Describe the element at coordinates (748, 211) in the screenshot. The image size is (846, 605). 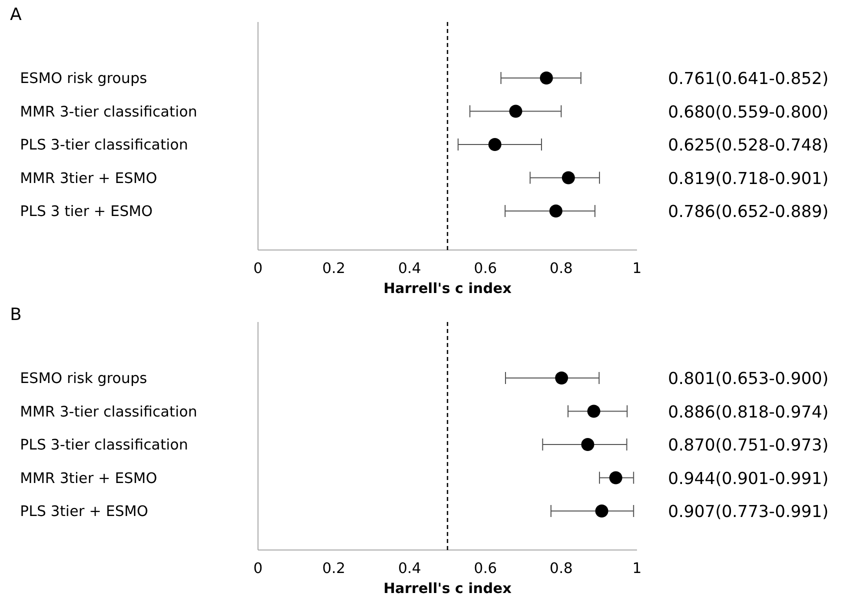
I see `data-label: 0.786(0.652-0.889)` at that location.